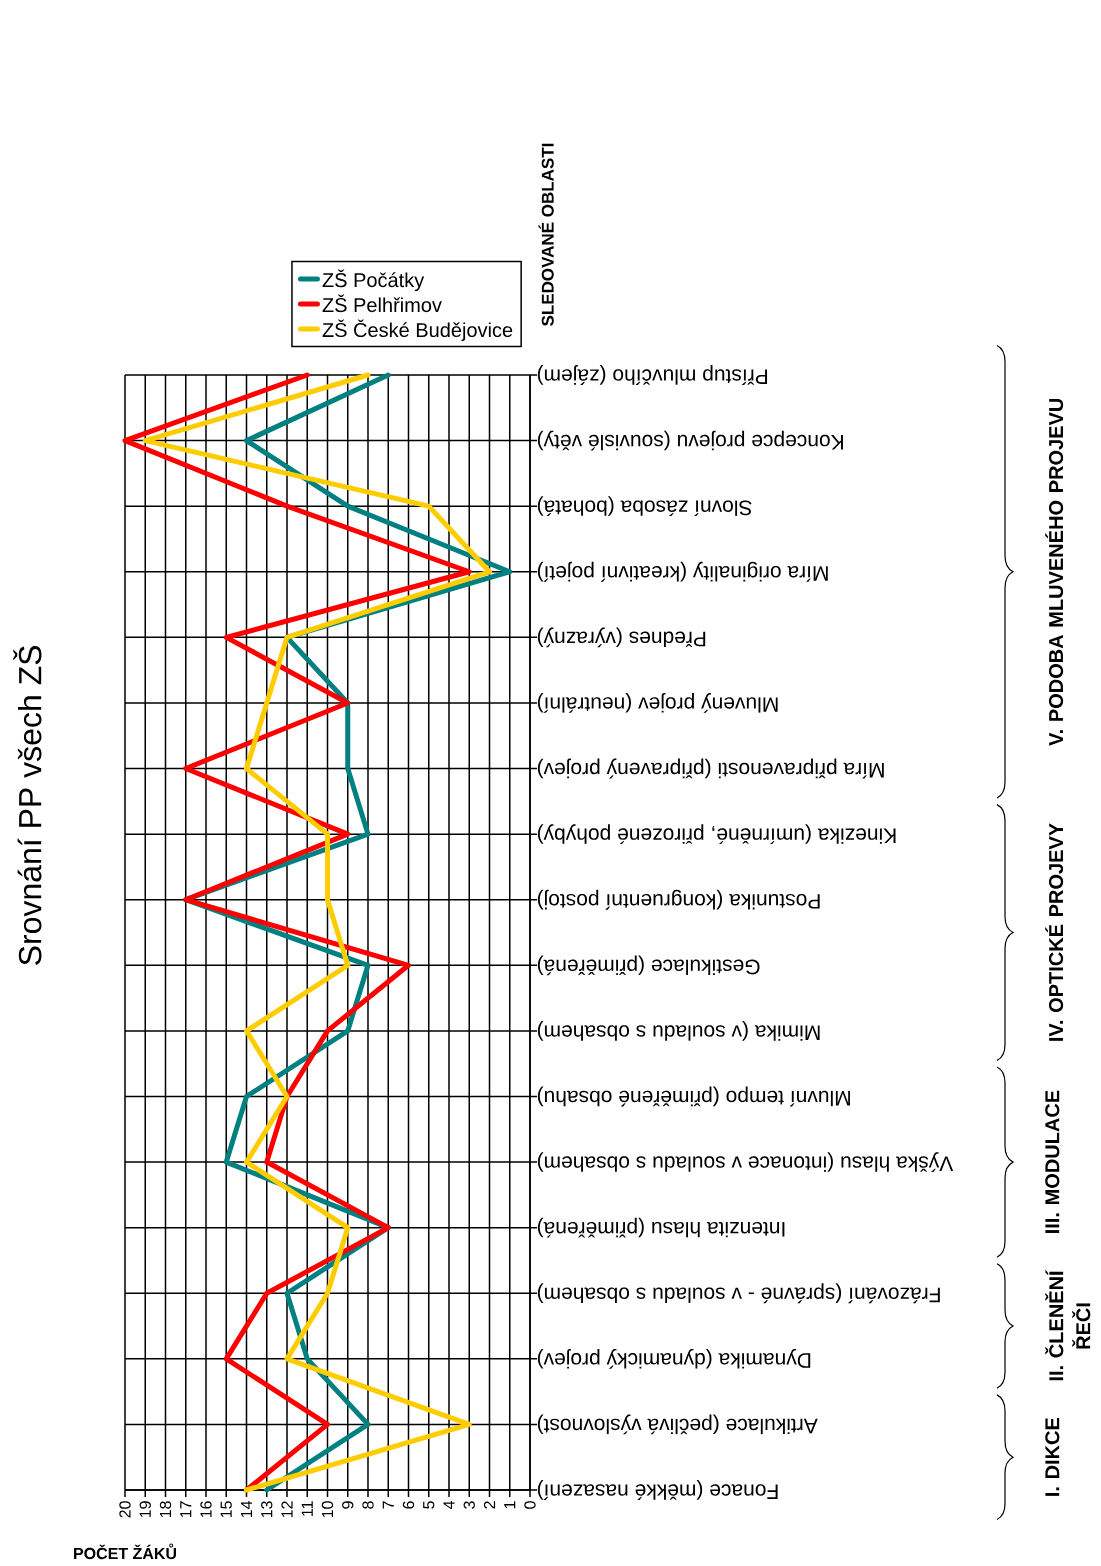  I want to click on x-tick-label: 0, so click(530, 1505).